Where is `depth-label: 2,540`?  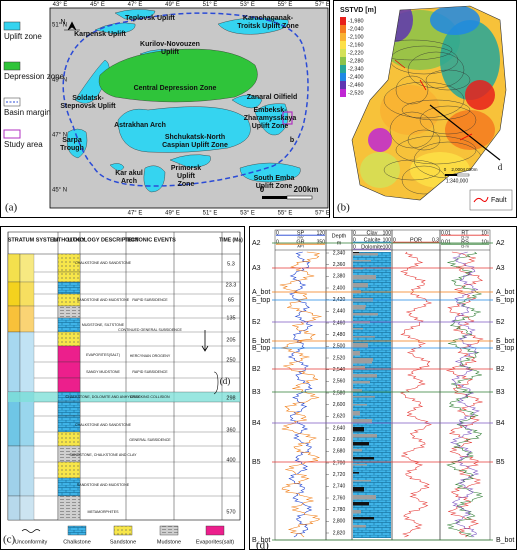
depth-label: 2,540 is located at coordinates (339, 370).